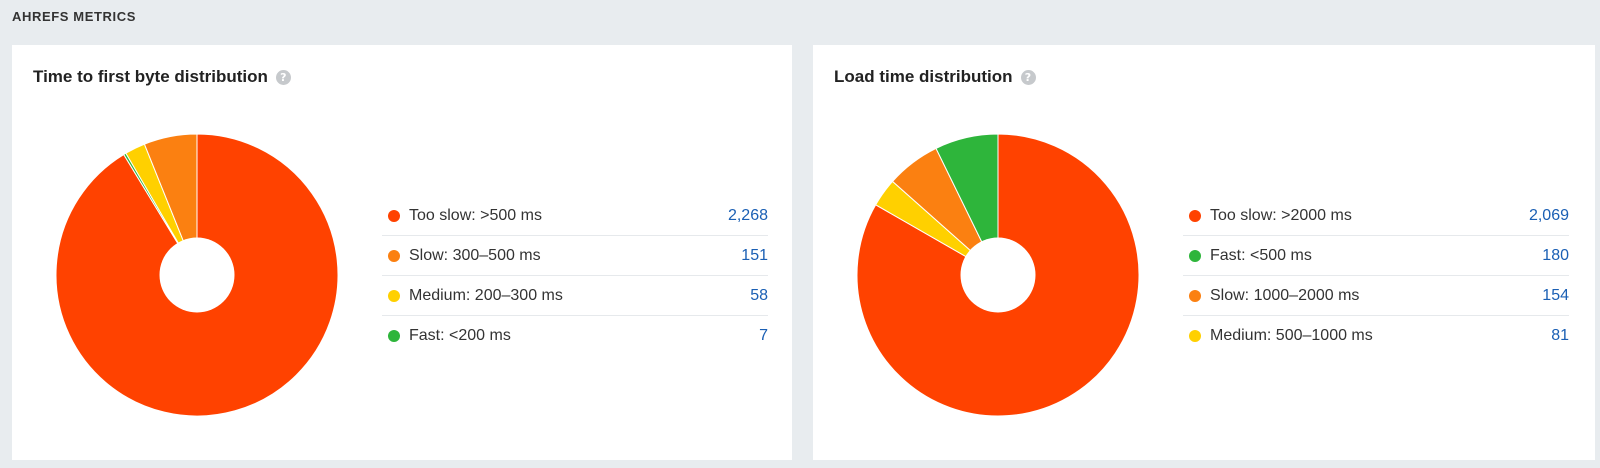 Image resolution: width=1600 pixels, height=468 pixels. What do you see at coordinates (575, 336) in the screenshot?
I see `legend-row: Fast: <200 ms 7` at bounding box center [575, 336].